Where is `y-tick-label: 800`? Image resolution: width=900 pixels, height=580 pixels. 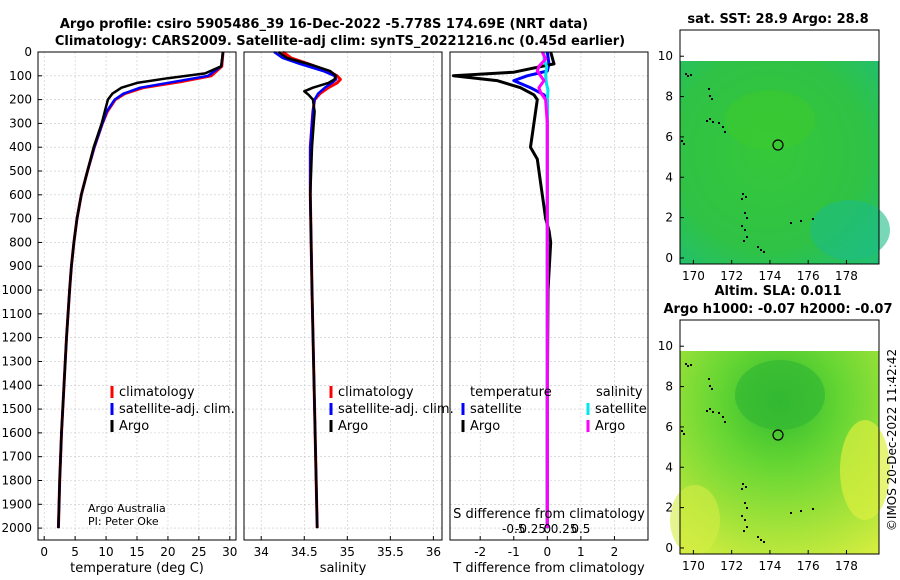 y-tick-label: 800 is located at coordinates (20, 242).